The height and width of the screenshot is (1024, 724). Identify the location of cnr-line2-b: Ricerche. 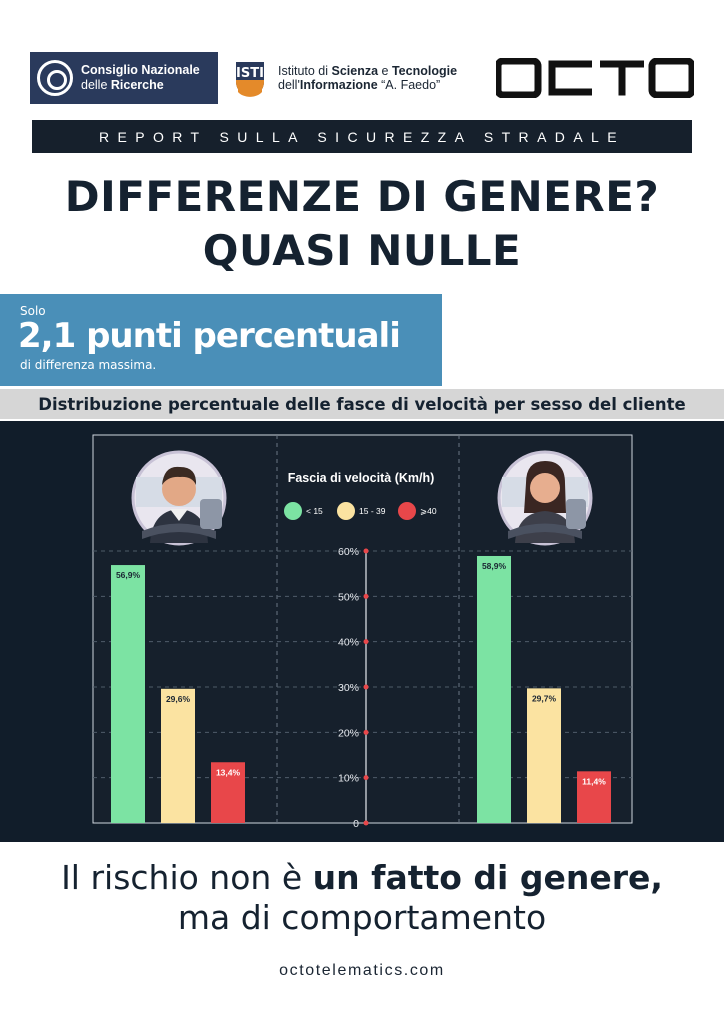
(137, 85).